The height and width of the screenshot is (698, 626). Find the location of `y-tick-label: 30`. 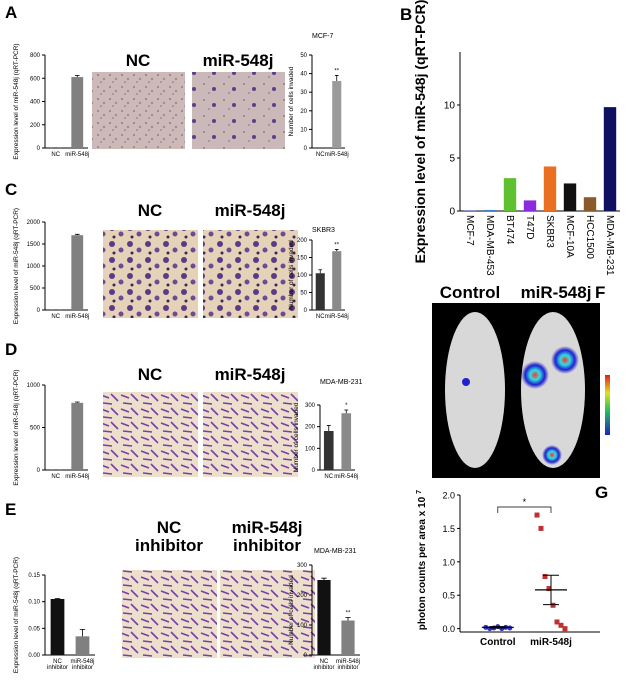

y-tick-label: 30 is located at coordinates (303, 93).